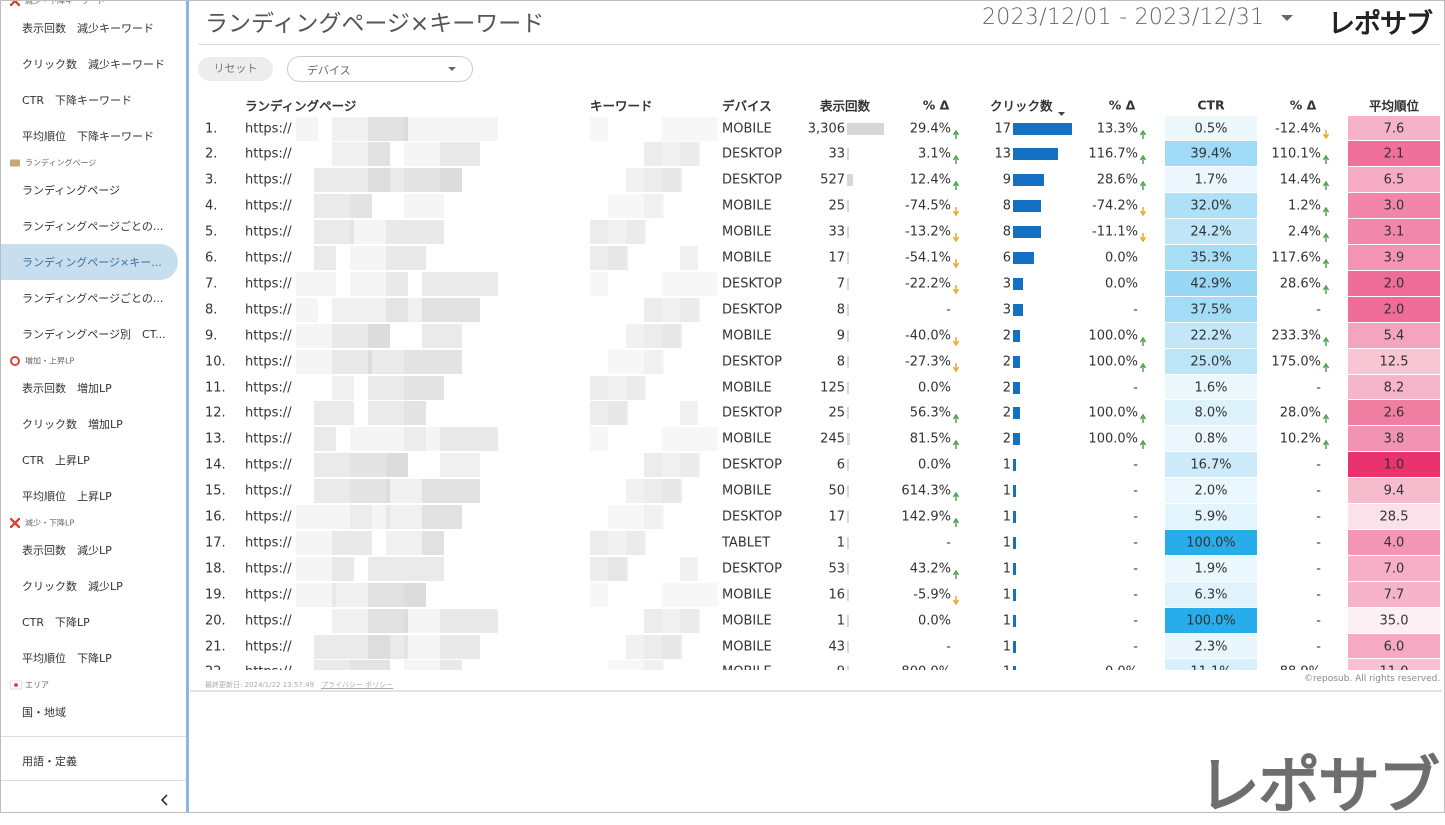  What do you see at coordinates (380, 69) in the screenshot?
I see `device-filter: デバイス` at bounding box center [380, 69].